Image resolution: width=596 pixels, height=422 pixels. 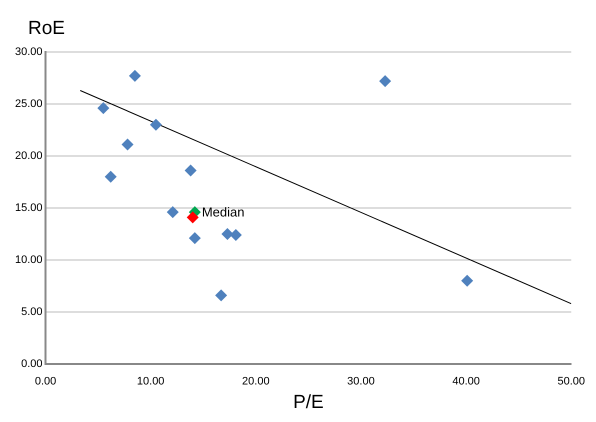 I want to click on x-tick-label: 50.00, so click(x=571, y=382).